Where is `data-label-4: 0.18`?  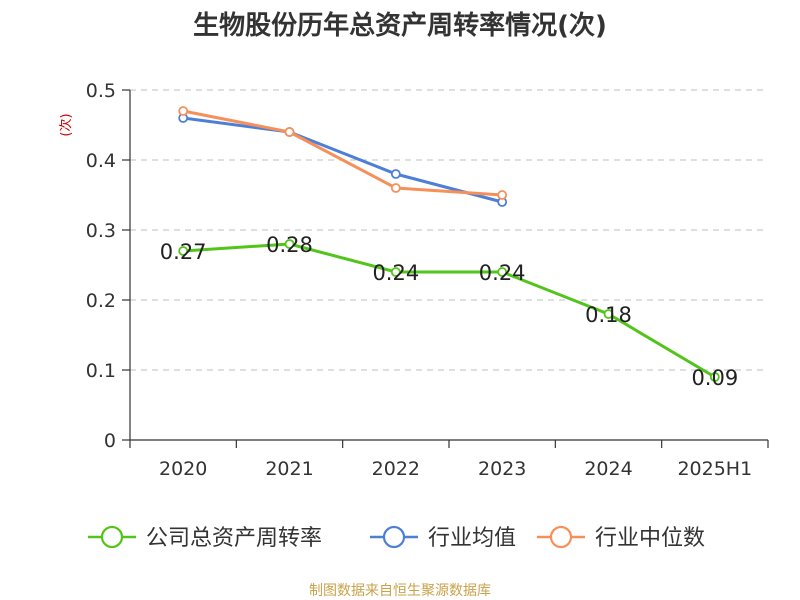 data-label-4: 0.18 is located at coordinates (608, 315).